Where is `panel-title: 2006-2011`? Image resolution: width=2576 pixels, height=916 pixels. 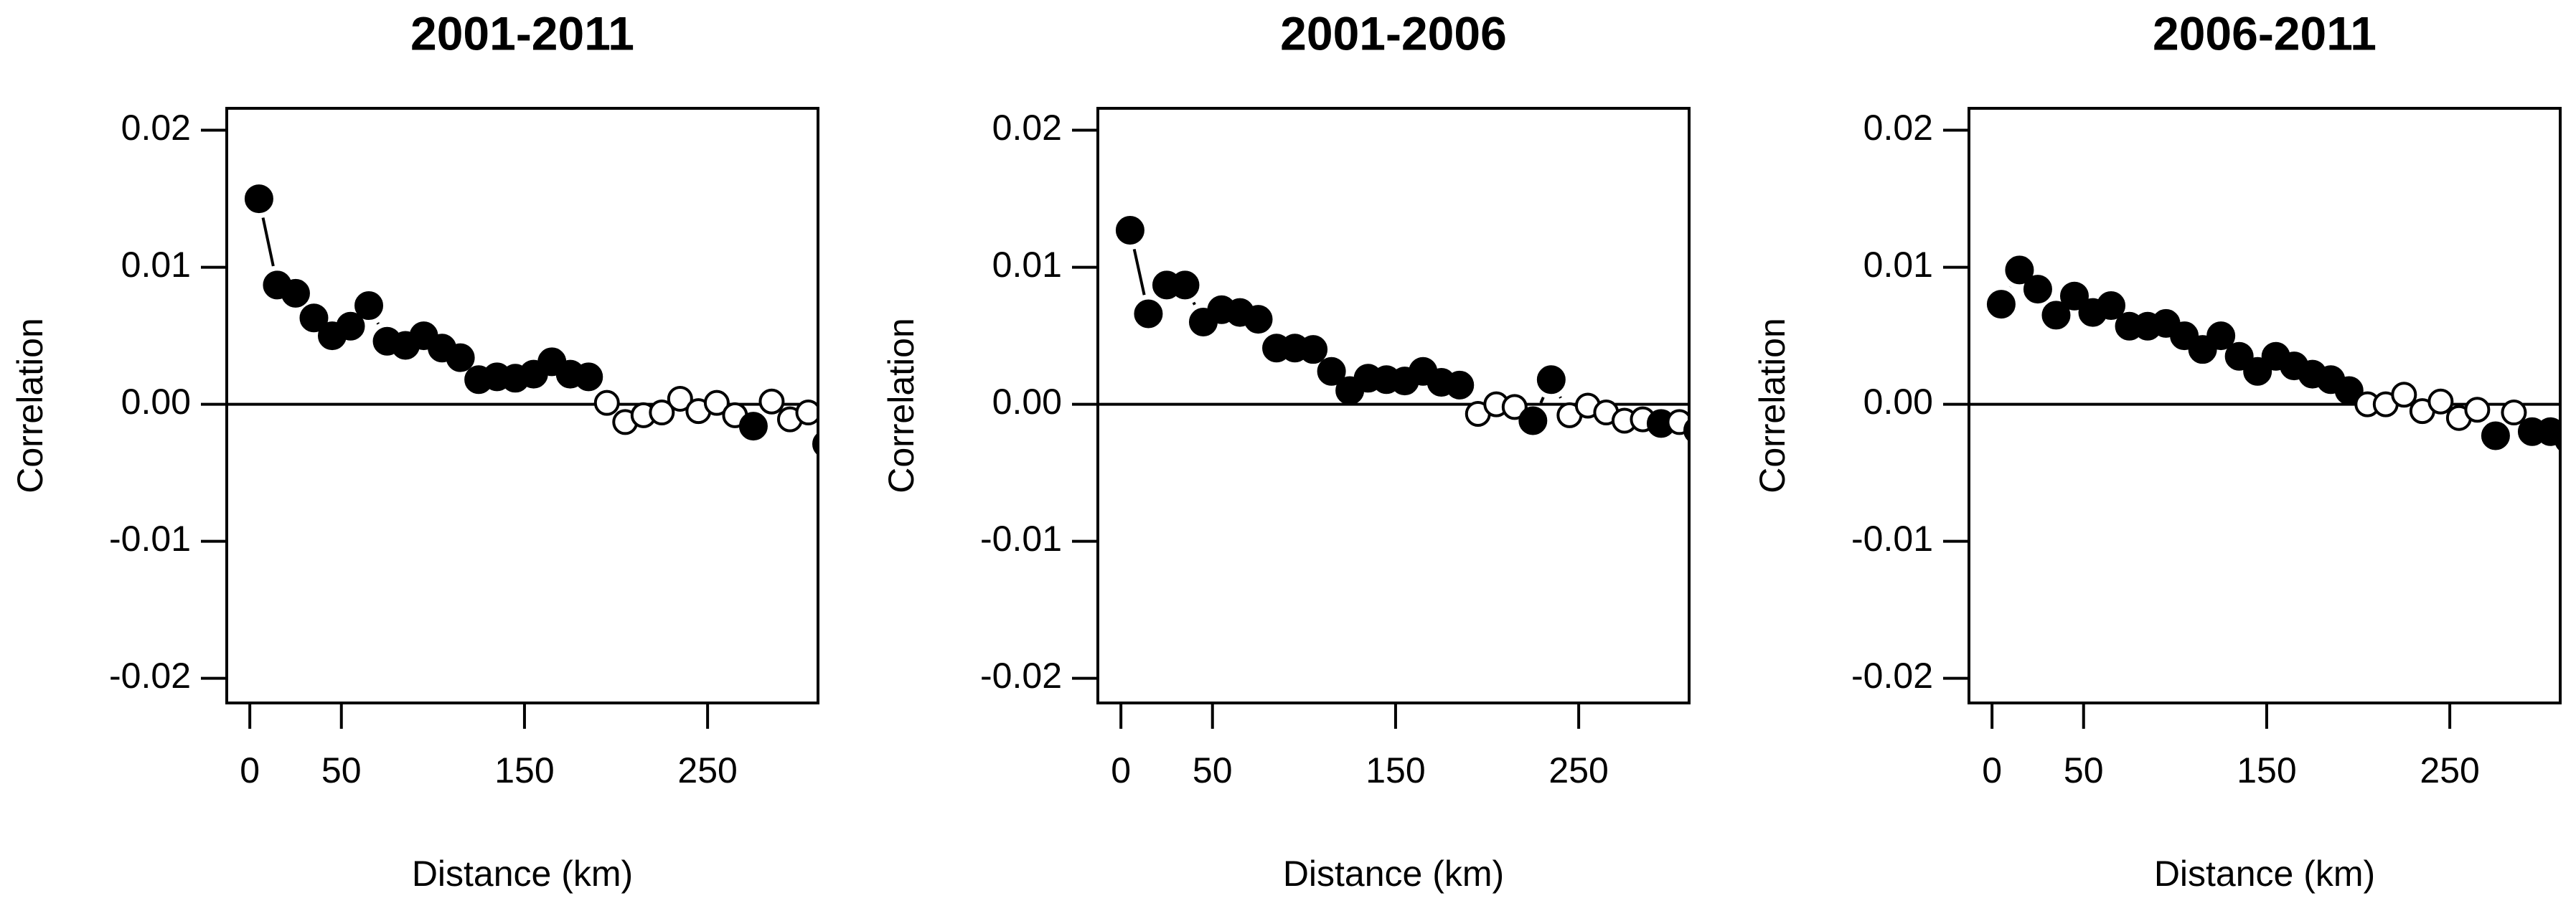 panel-title: 2006-2011 is located at coordinates (2265, 33).